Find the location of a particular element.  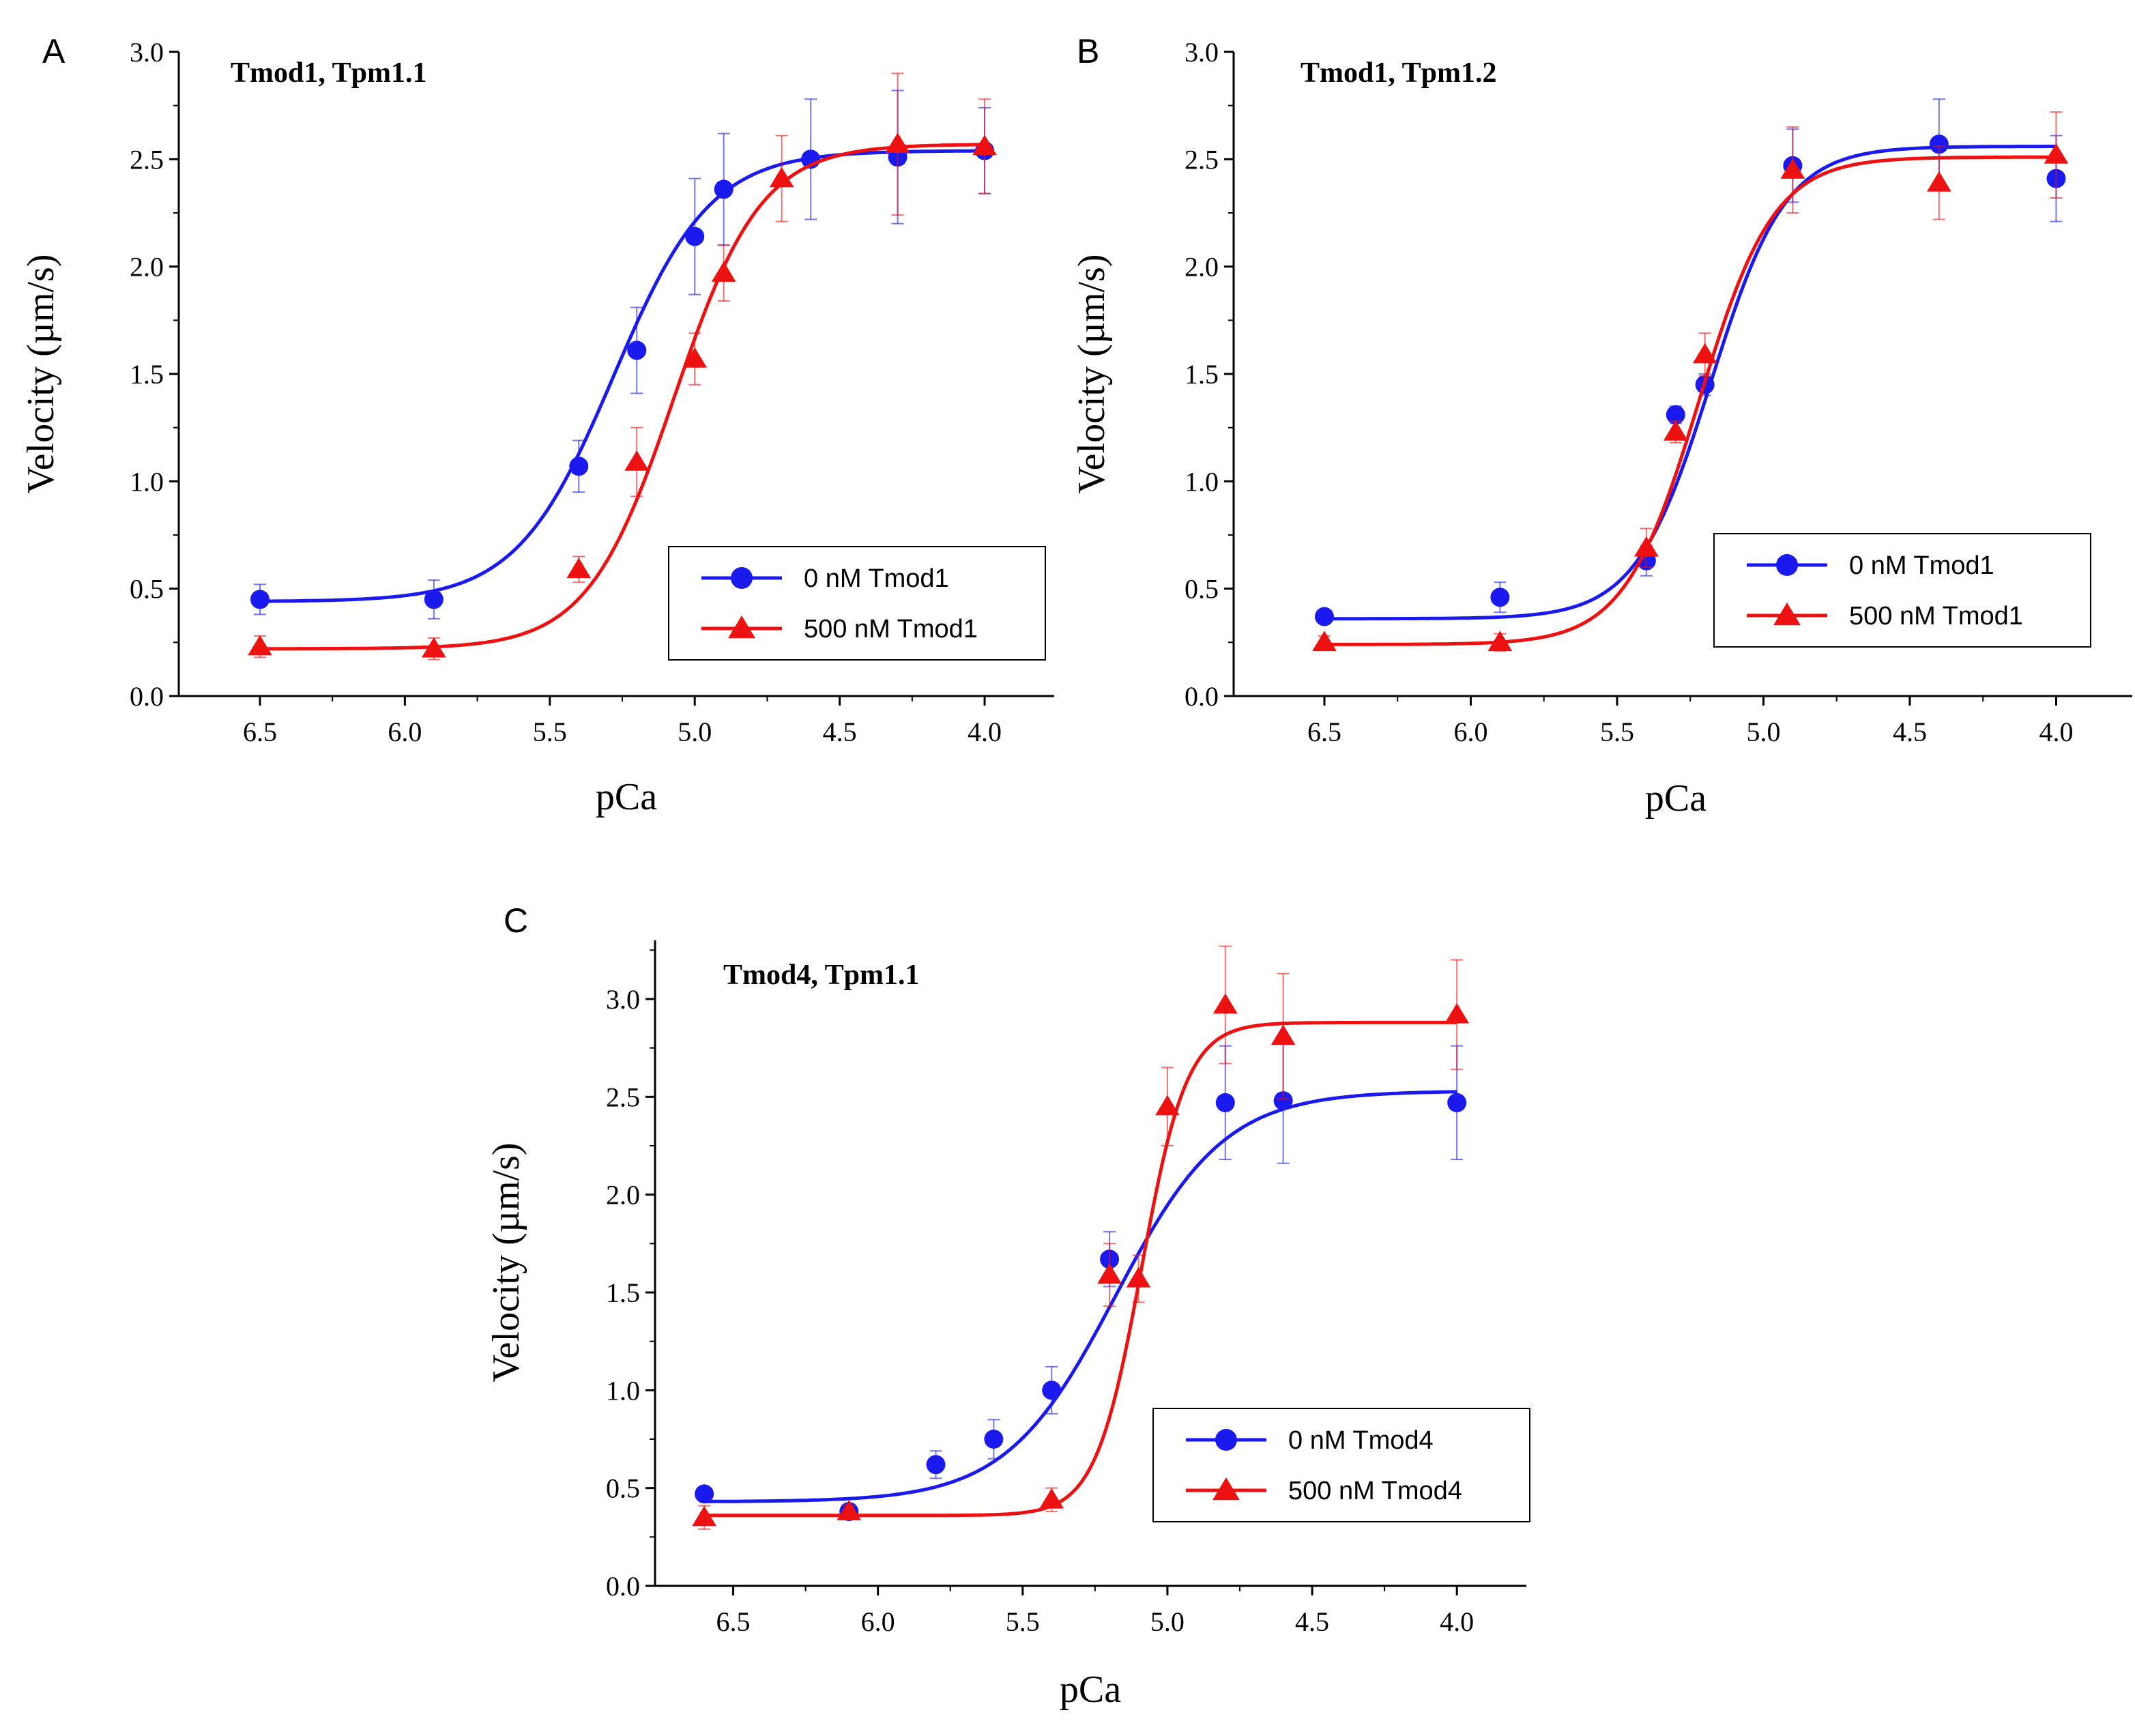

legend: 0 nM Tmod1 500 nM Tmod1 is located at coordinates (857, 603).